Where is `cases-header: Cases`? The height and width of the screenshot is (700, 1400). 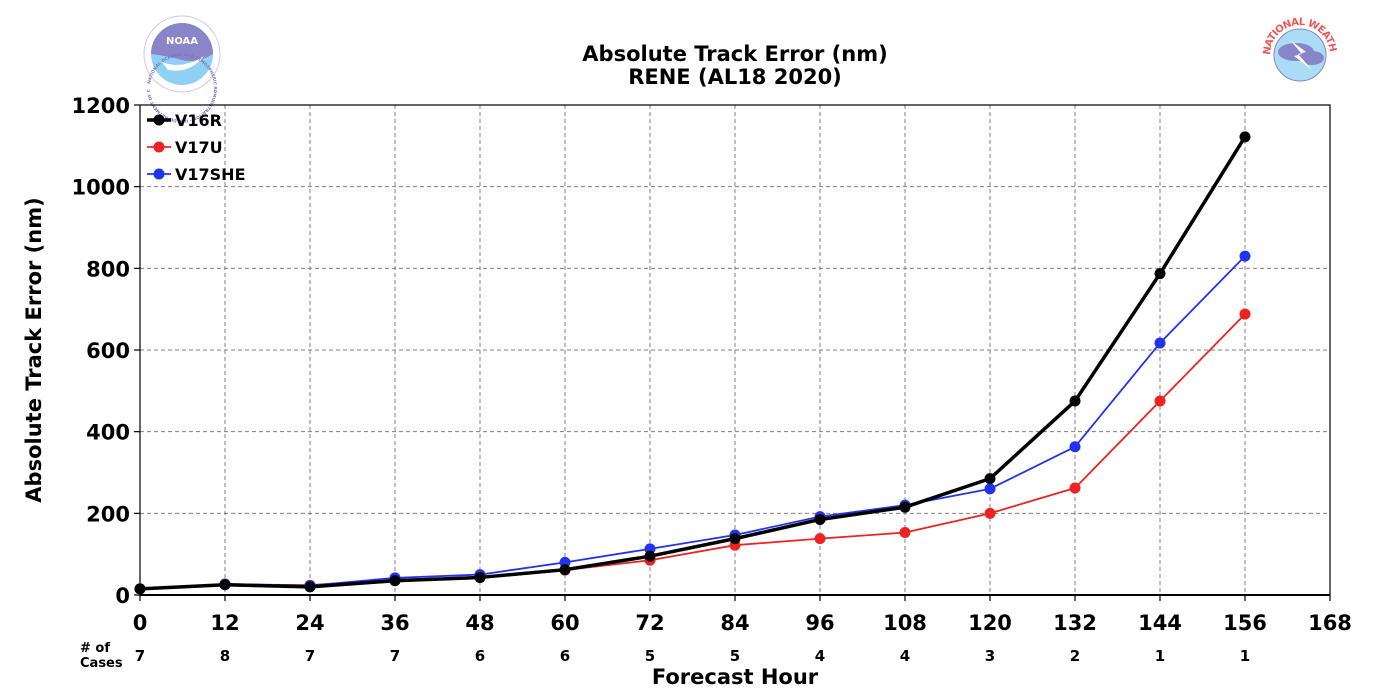
cases-header: Cases is located at coordinates (101, 663).